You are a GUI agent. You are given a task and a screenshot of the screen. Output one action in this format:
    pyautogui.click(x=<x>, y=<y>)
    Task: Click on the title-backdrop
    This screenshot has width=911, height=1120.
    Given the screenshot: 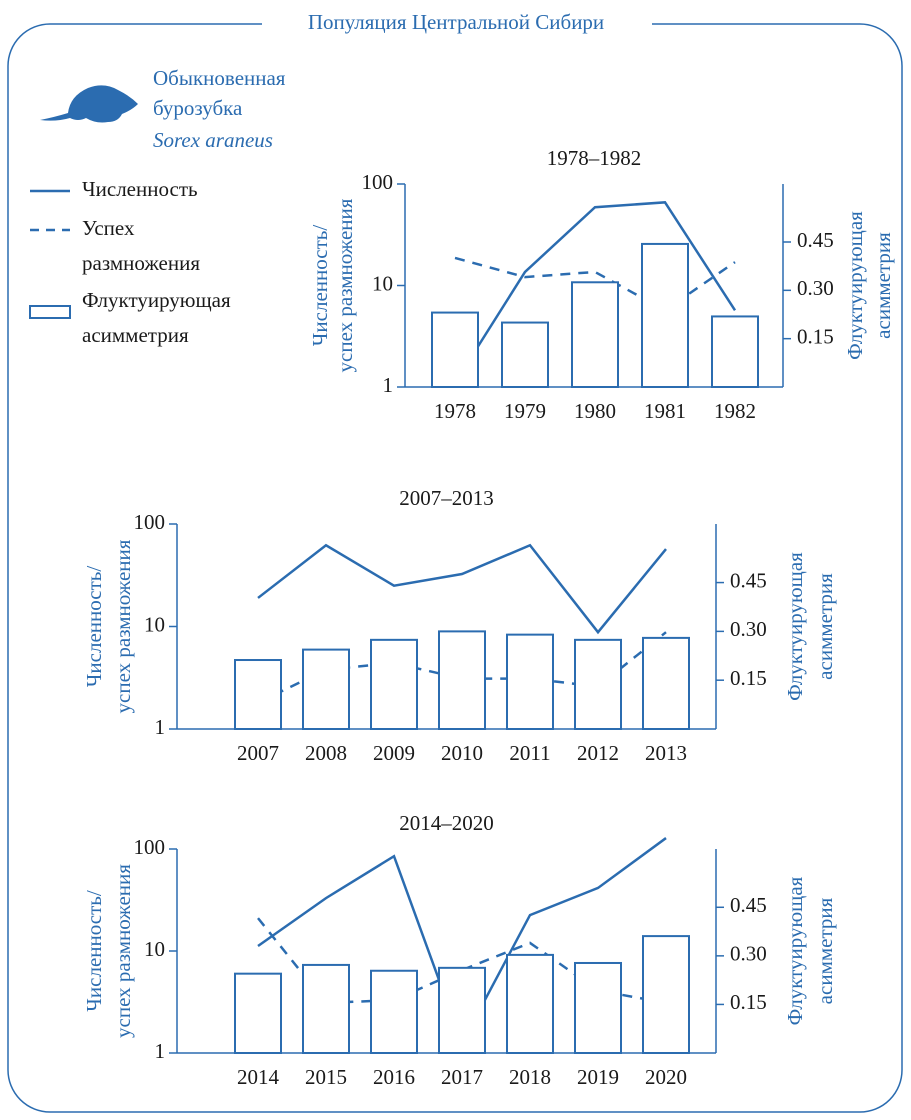 What is the action you would take?
    pyautogui.click(x=457, y=24)
    